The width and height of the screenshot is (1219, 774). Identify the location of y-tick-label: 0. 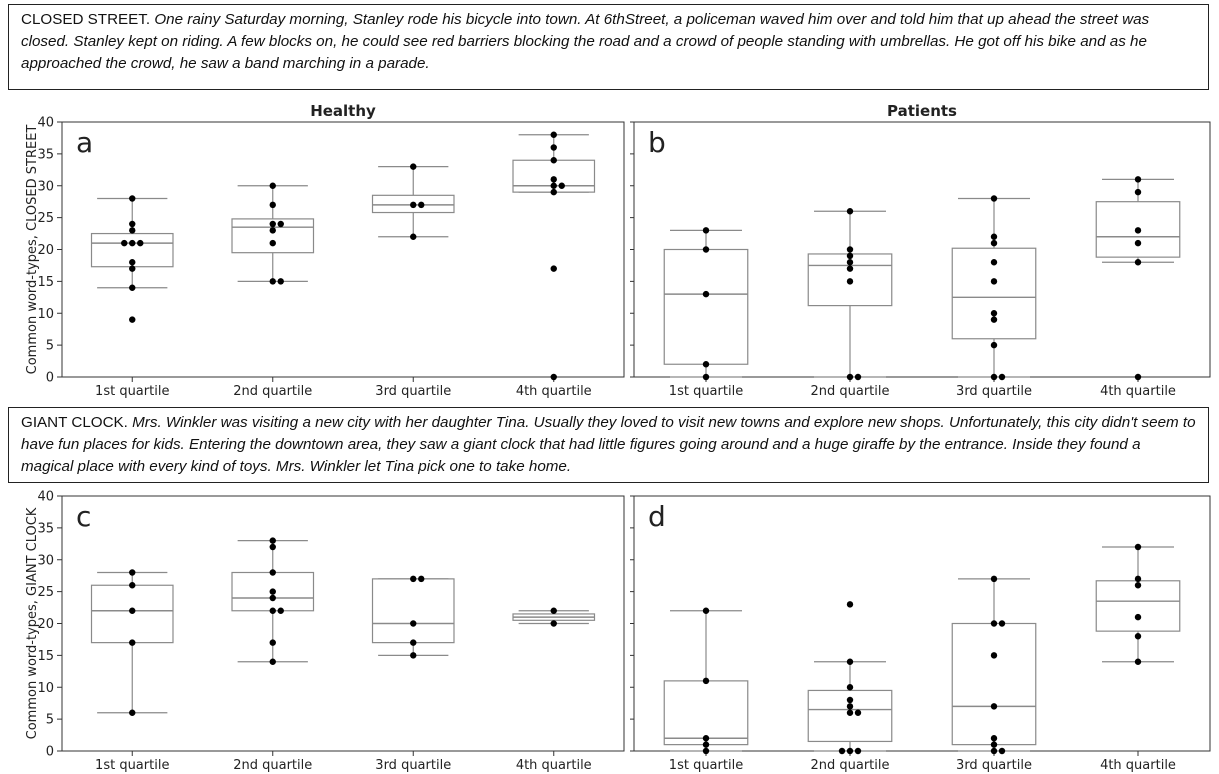
(50, 752).